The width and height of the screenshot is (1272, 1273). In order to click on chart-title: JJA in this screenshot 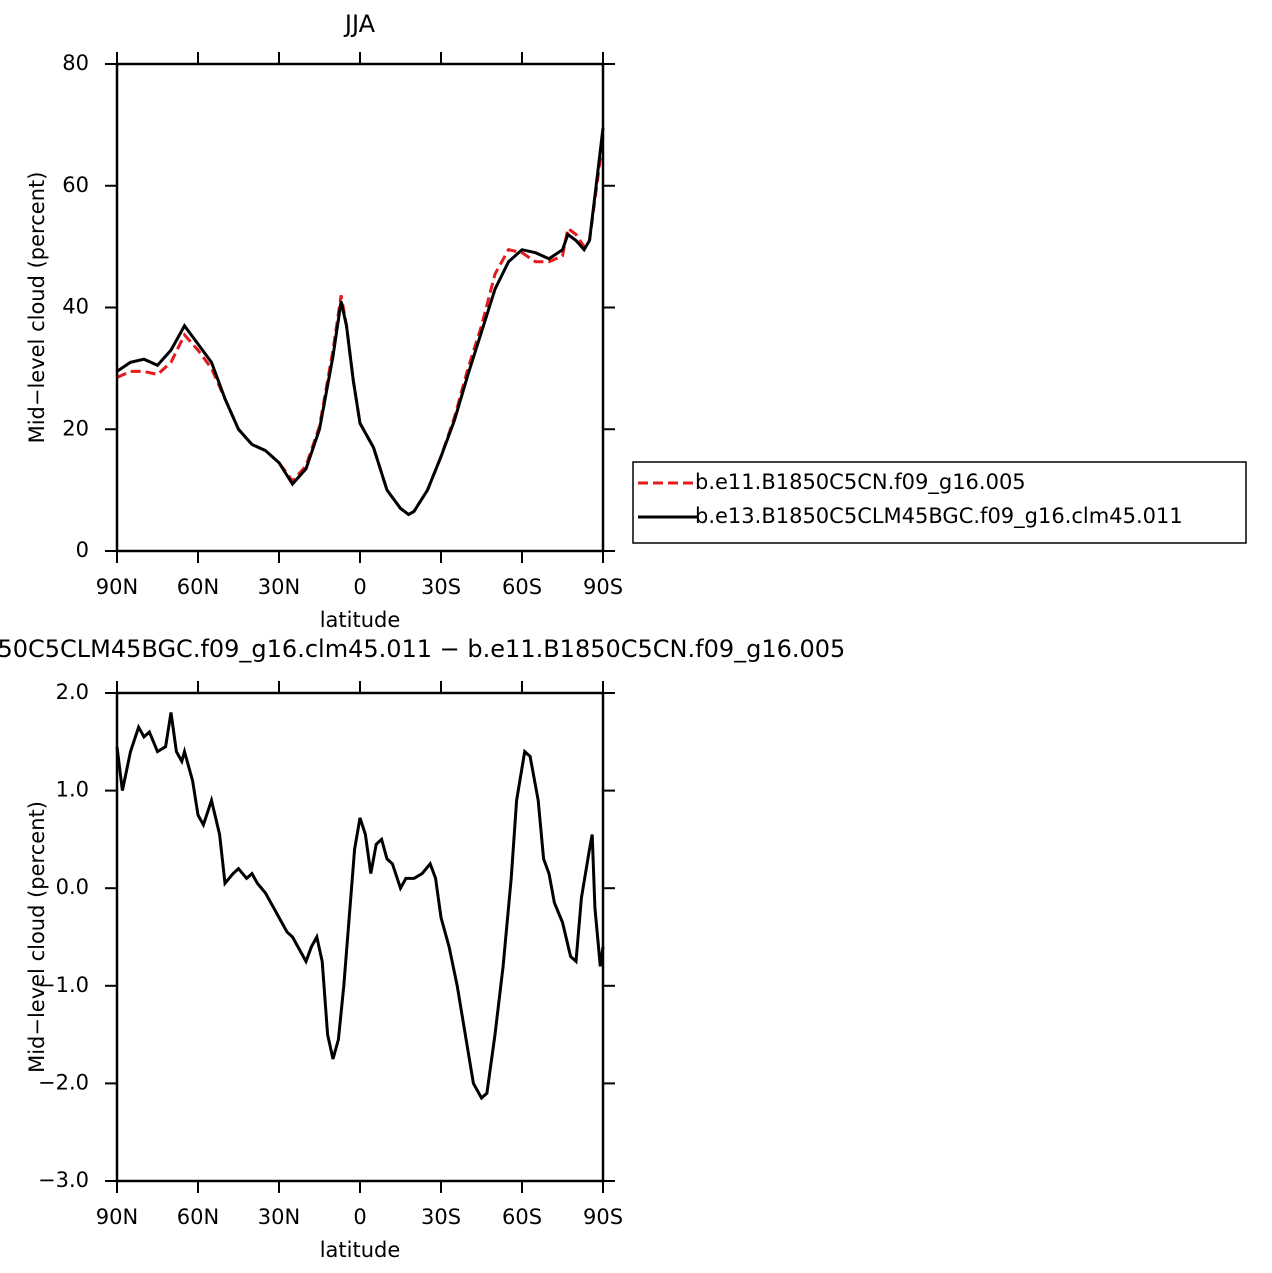, I will do `click(359, 24)`.